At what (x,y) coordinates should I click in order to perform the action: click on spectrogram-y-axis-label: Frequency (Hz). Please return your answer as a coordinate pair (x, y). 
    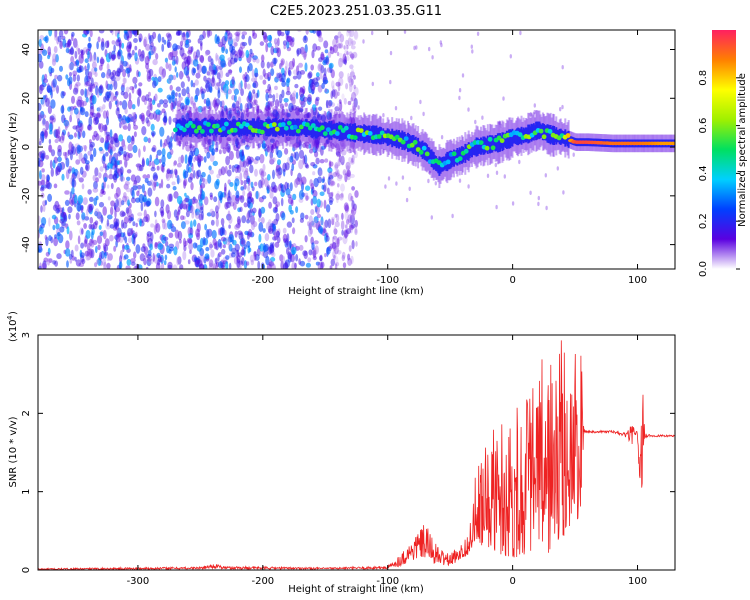
    Looking at the image, I should click on (13, 150).